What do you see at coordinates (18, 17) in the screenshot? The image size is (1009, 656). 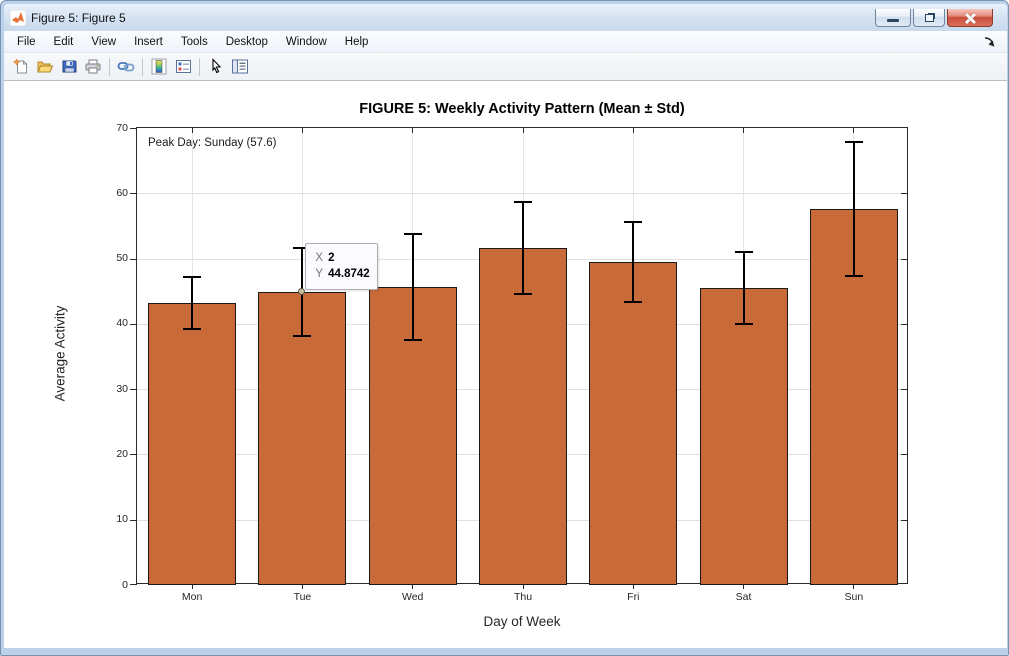 I see `matlab-logo-icon` at bounding box center [18, 17].